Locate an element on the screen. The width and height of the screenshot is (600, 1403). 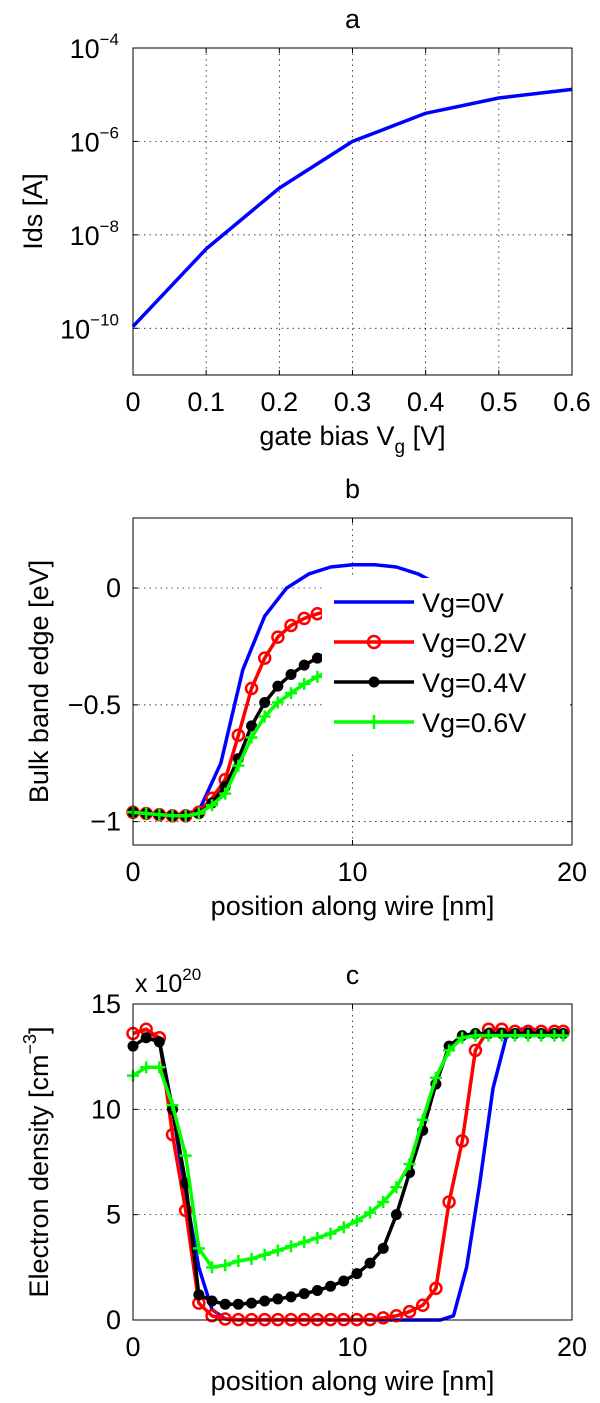
x-axis-label-unit: [V] is located at coordinates (425, 436).